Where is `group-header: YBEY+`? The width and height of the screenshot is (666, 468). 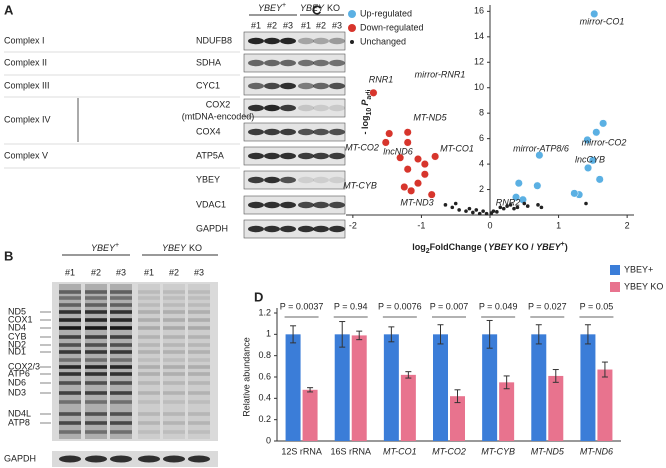
group-header: YBEY+ is located at coordinates (272, 8).